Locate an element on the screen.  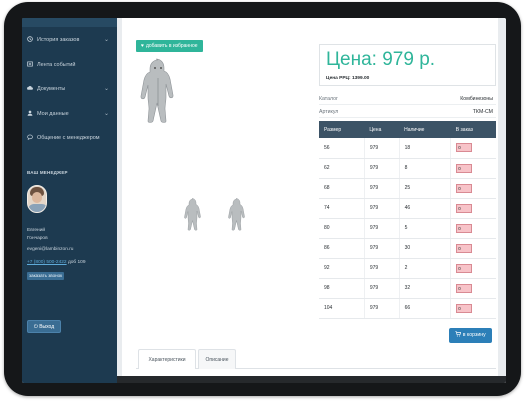
table-row: 80 979 5 0 is located at coordinates (407, 228).